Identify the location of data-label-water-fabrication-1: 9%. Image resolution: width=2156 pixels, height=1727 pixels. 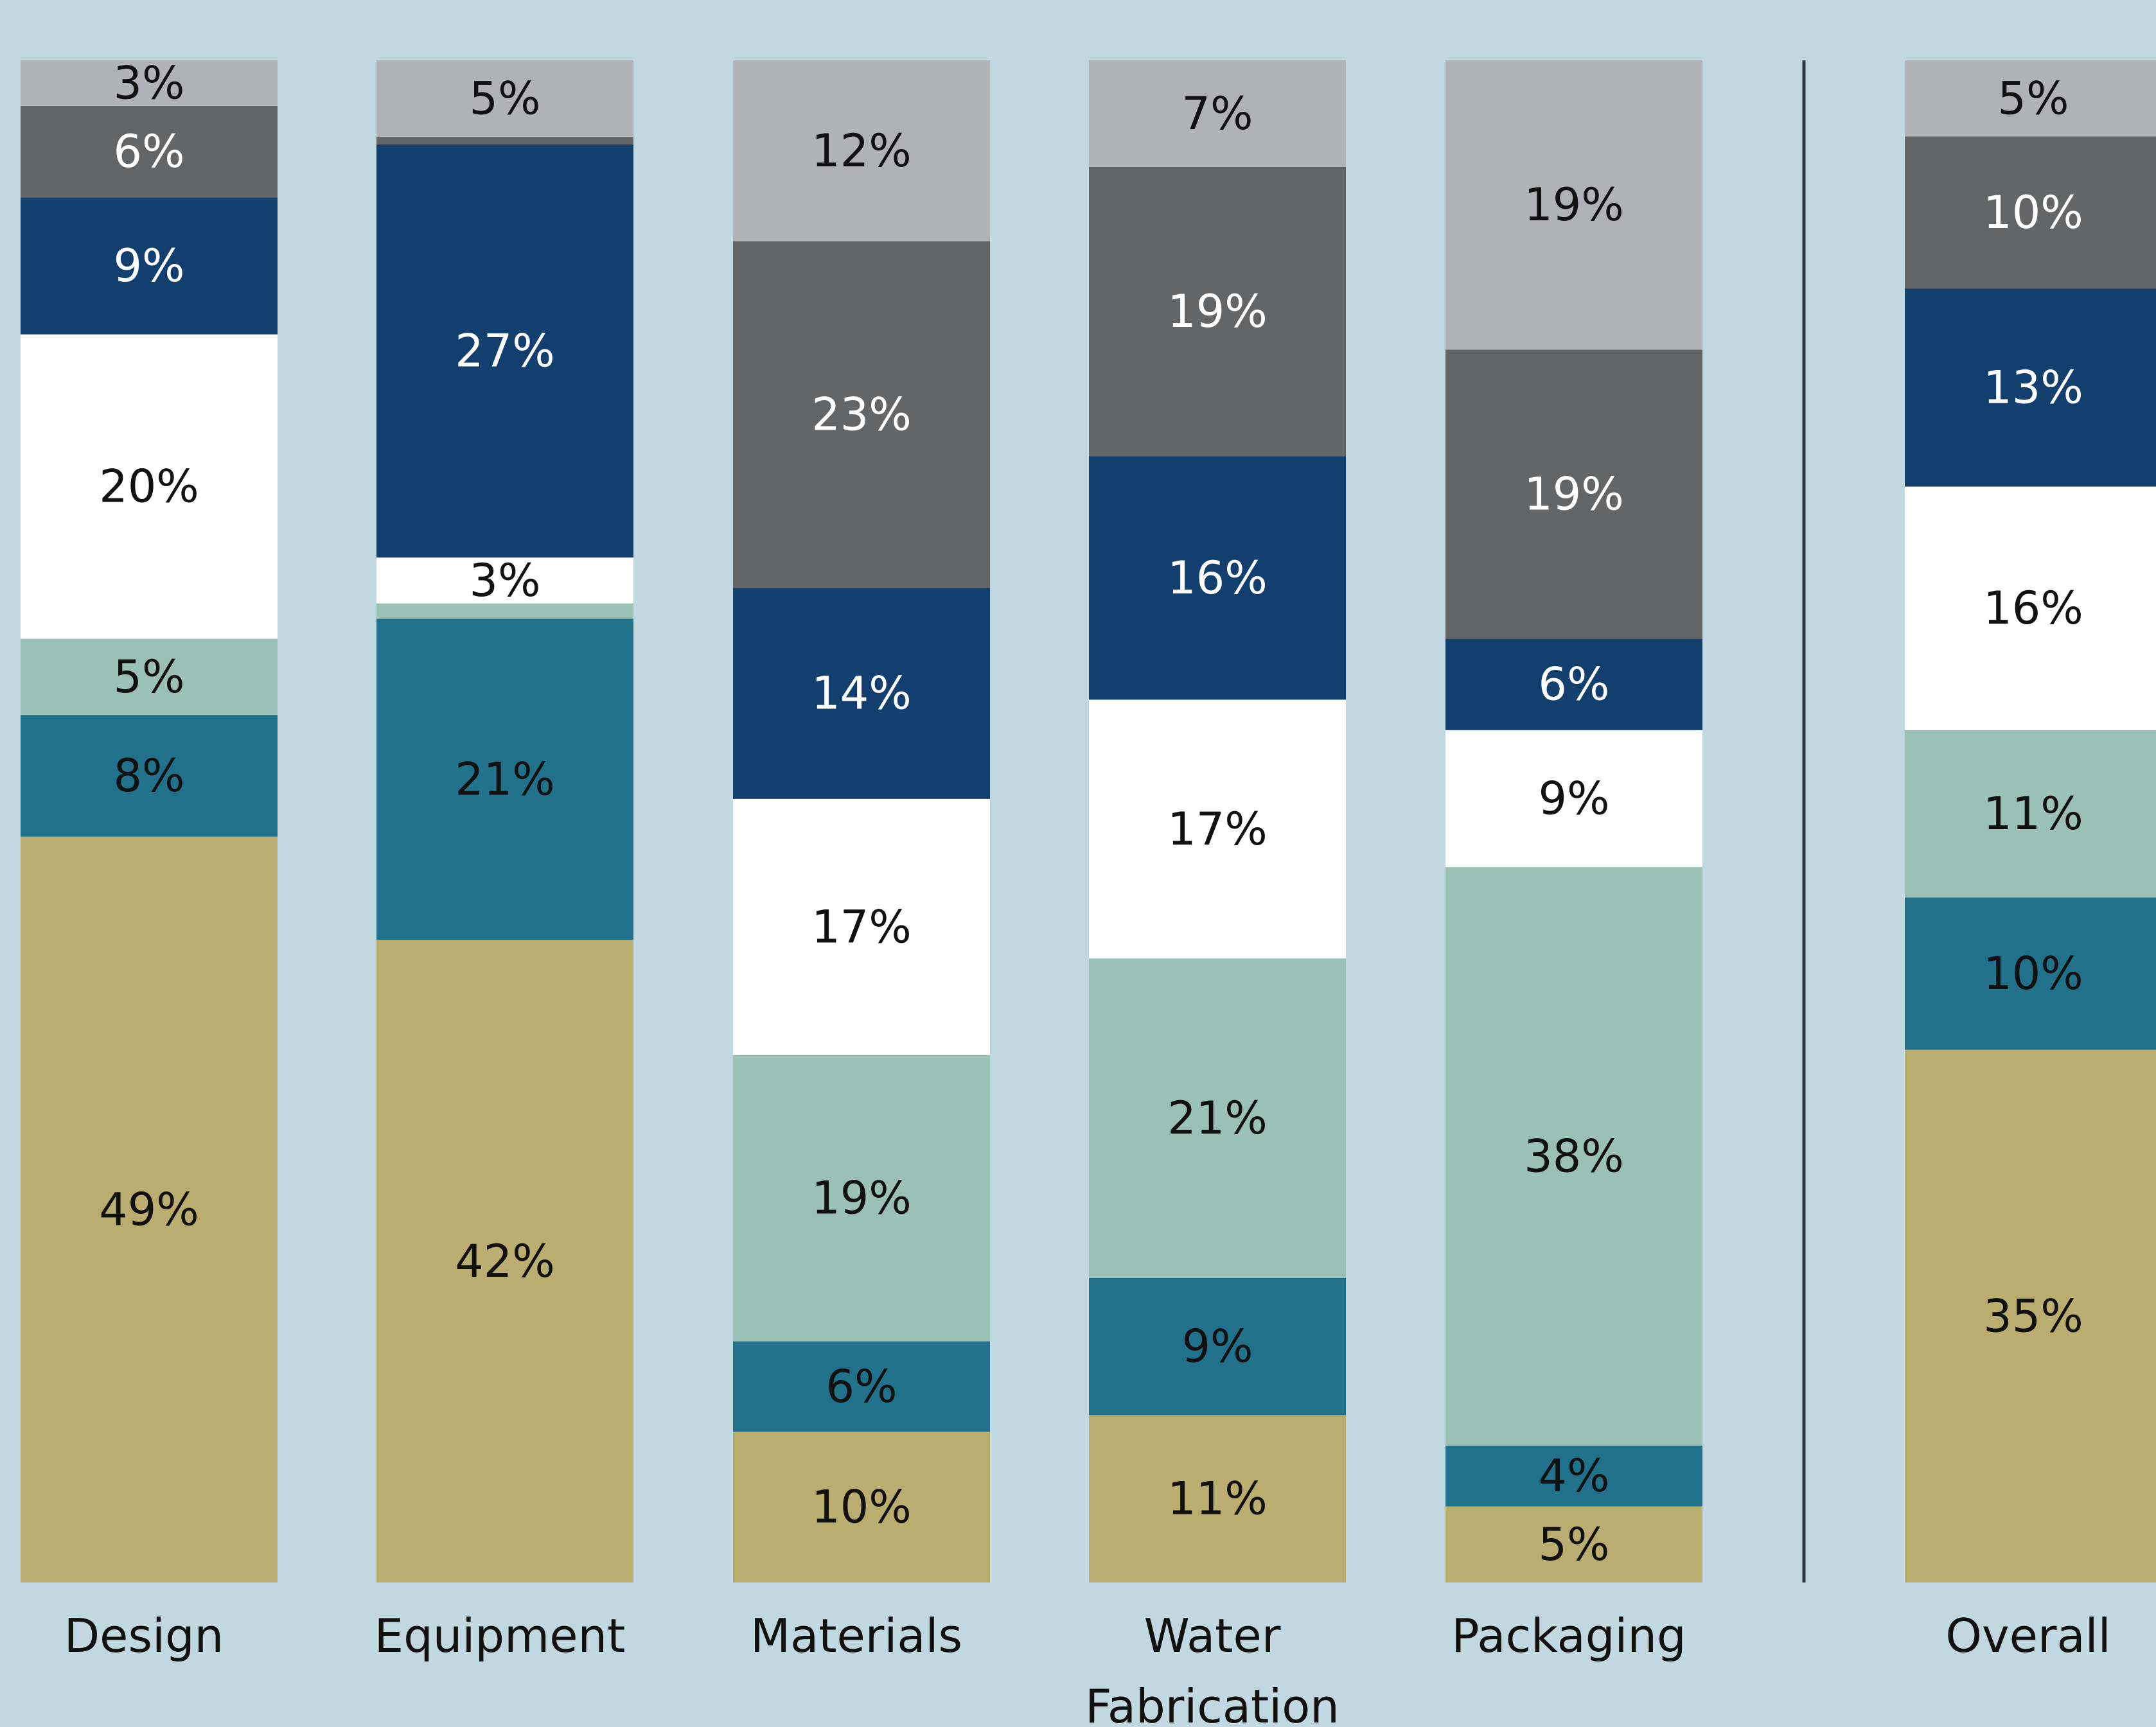
(1217, 1346).